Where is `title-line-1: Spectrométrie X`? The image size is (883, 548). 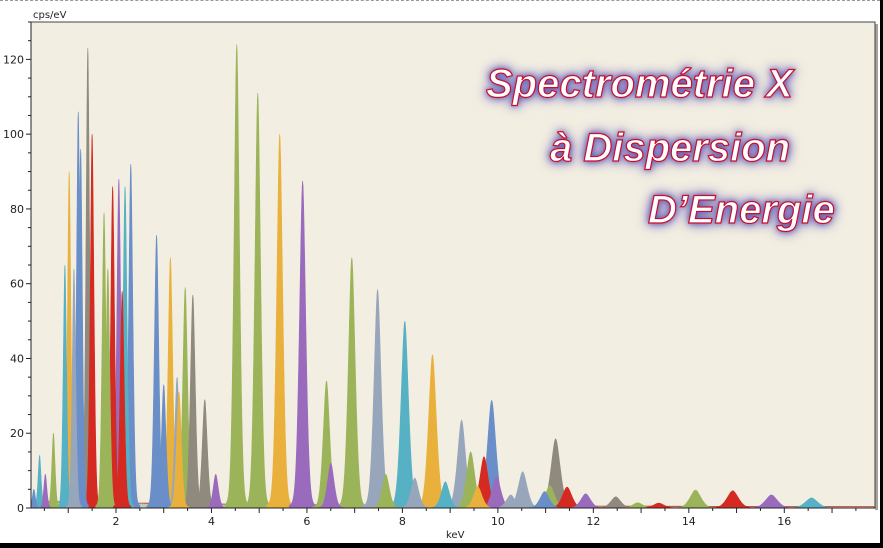 title-line-1: Spectrométrie X is located at coordinates (639, 83).